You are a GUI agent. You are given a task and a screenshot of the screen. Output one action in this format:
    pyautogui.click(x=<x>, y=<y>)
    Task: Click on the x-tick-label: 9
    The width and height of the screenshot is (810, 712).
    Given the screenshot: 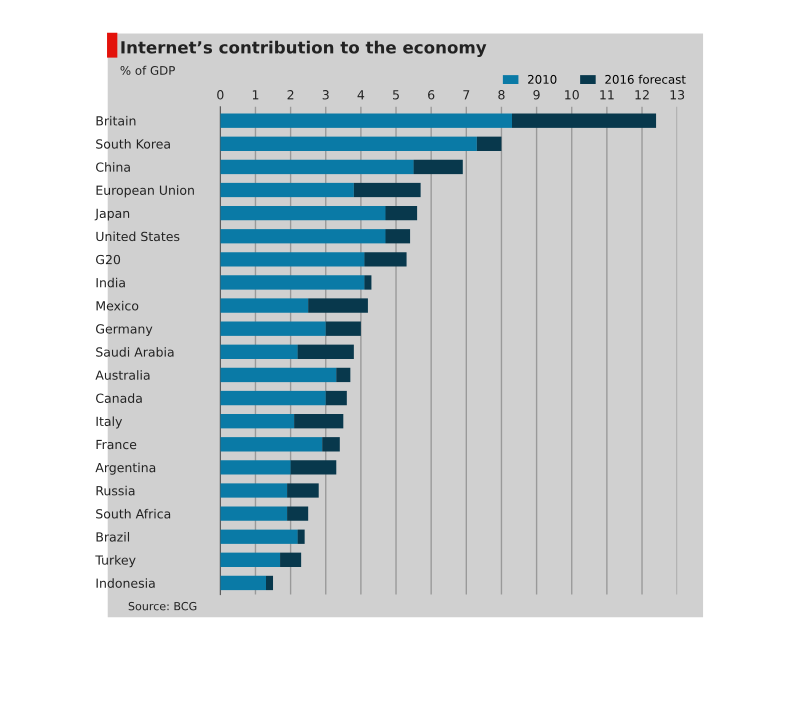 What is the action you would take?
    pyautogui.click(x=536, y=95)
    